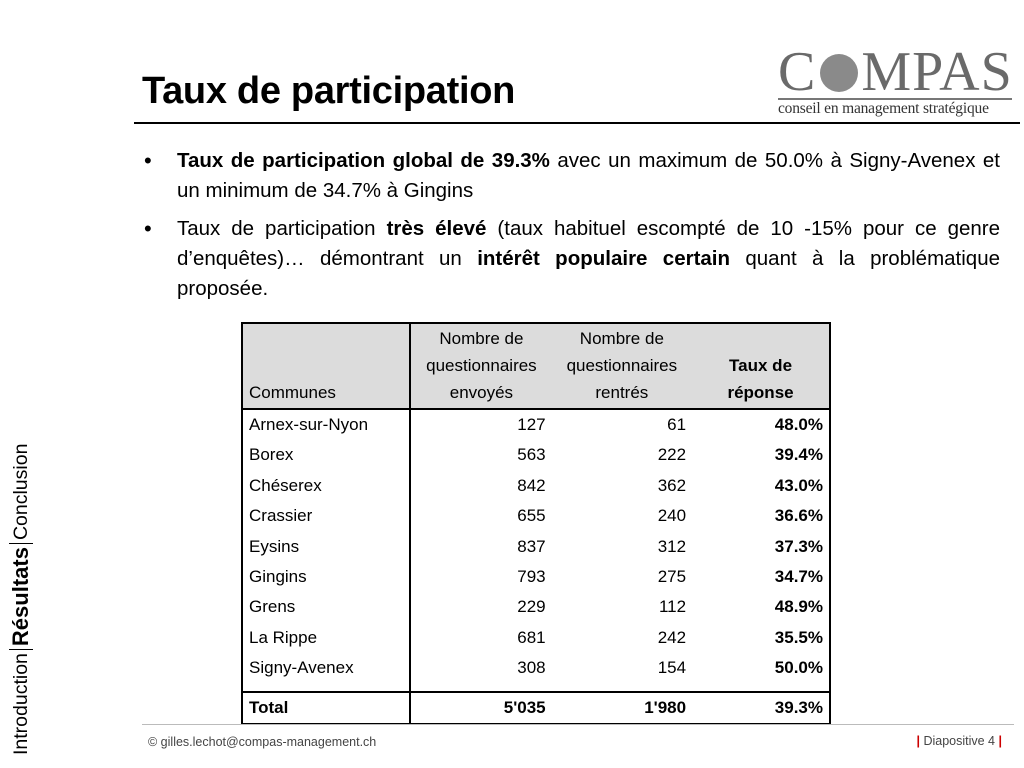  What do you see at coordinates (531, 485) in the screenshot?
I see `cell-sent: 842` at bounding box center [531, 485].